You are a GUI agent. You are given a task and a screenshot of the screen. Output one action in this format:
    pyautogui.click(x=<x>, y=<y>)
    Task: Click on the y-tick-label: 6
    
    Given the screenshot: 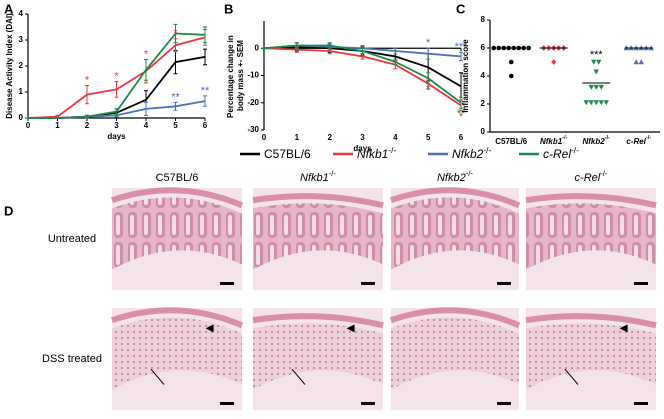 What is the action you would take?
    pyautogui.click(x=483, y=47)
    